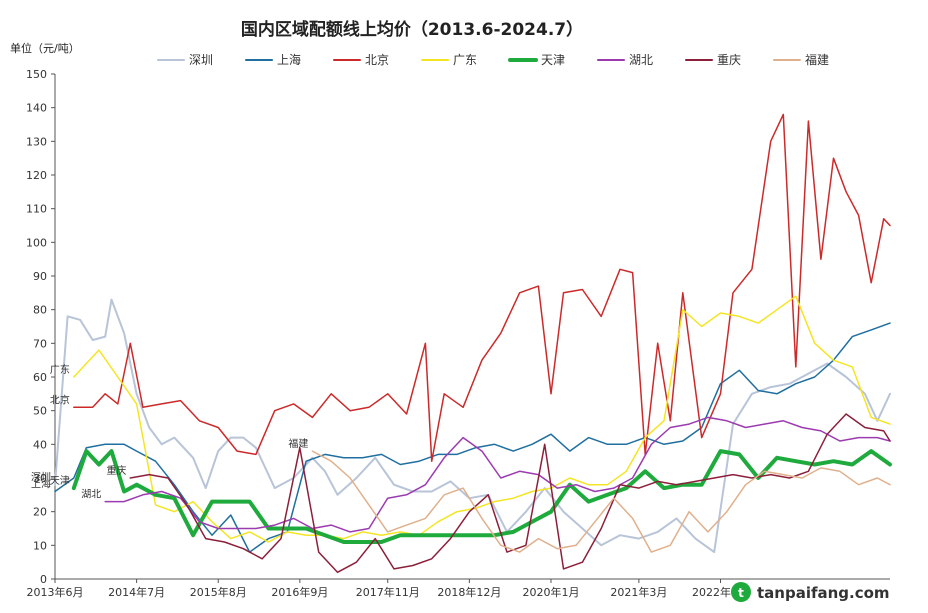 This screenshot has width=928, height=613. What do you see at coordinates (377, 60) in the screenshot?
I see `legend-label: 北京` at bounding box center [377, 60].